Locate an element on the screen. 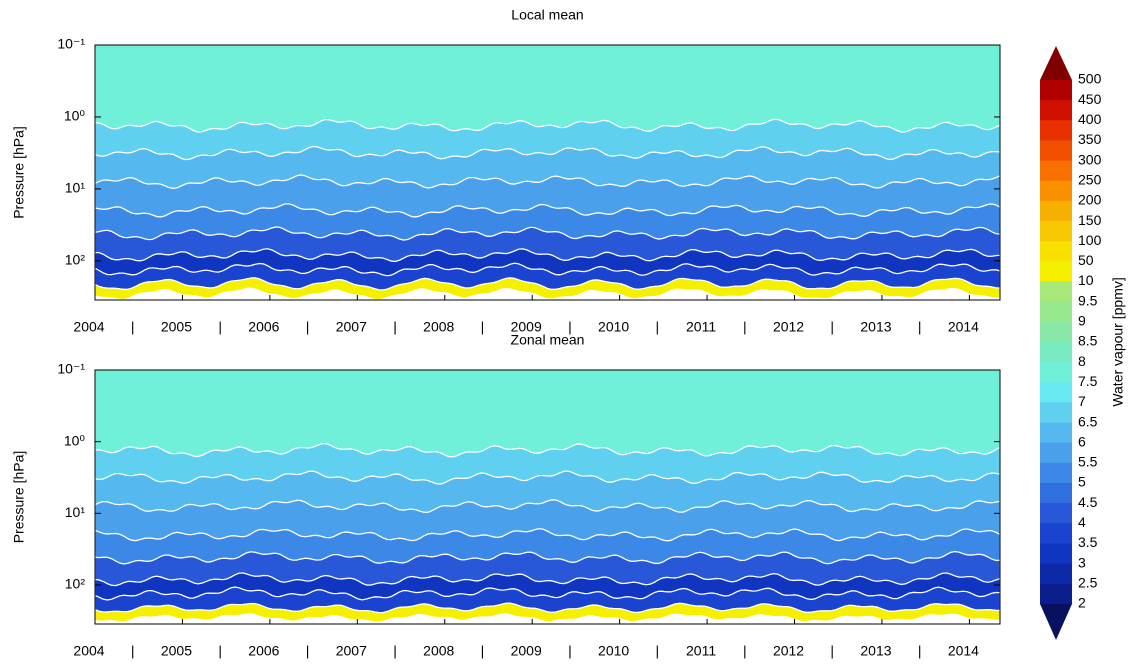  colorbar-tick-label: 200 is located at coordinates (1090, 200).